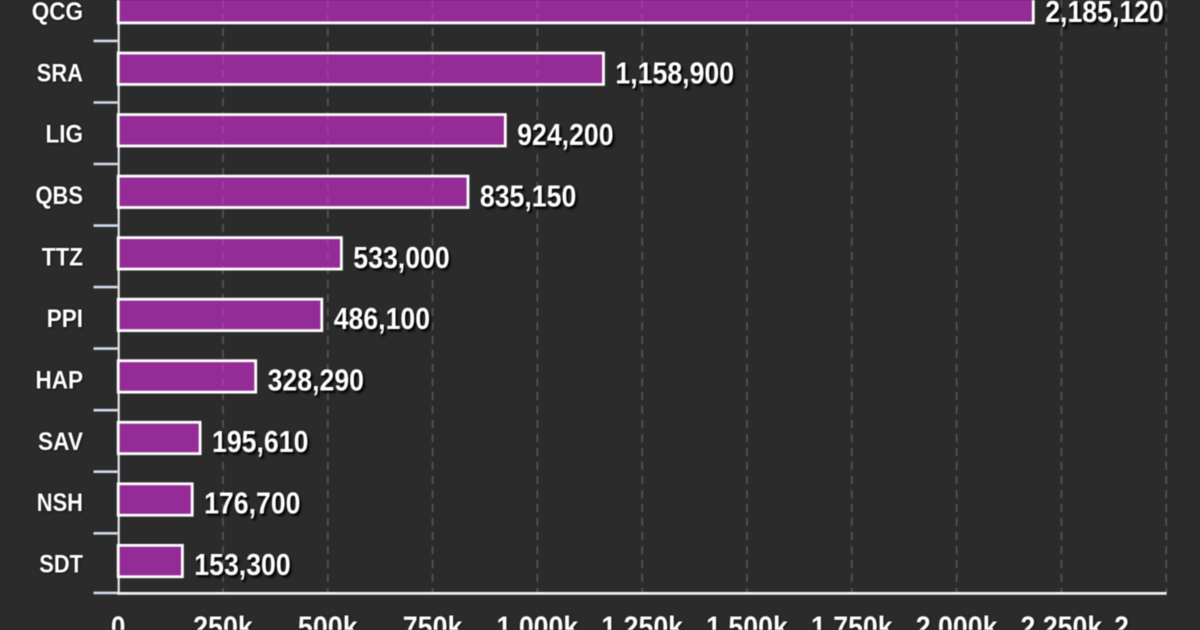  What do you see at coordinates (528, 196) in the screenshot?
I see `svg-text: 835,150` at bounding box center [528, 196].